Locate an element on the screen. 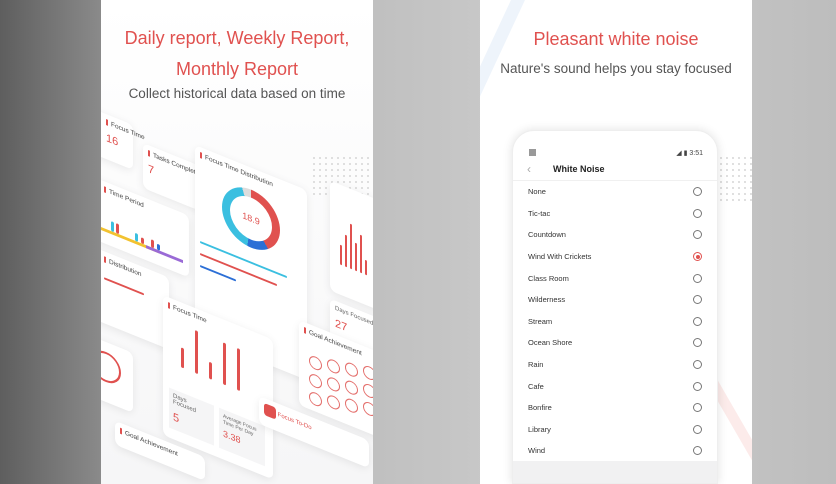 The image size is (836, 484). panel-title: Pleasant white noise is located at coordinates (616, 39).